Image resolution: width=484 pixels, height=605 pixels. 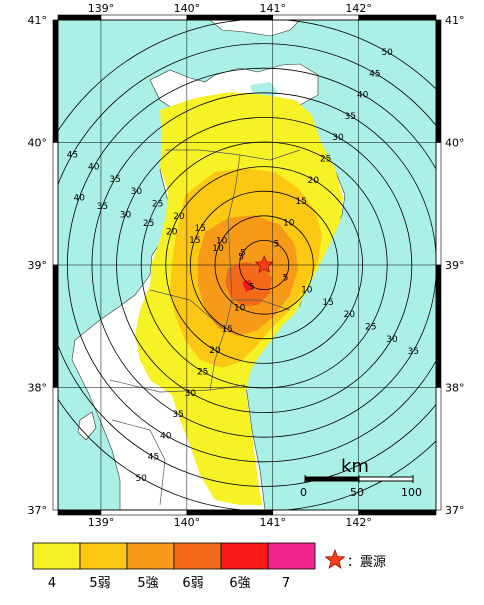 I want to click on ring-label-25-2: 25, so click(x=148, y=224).